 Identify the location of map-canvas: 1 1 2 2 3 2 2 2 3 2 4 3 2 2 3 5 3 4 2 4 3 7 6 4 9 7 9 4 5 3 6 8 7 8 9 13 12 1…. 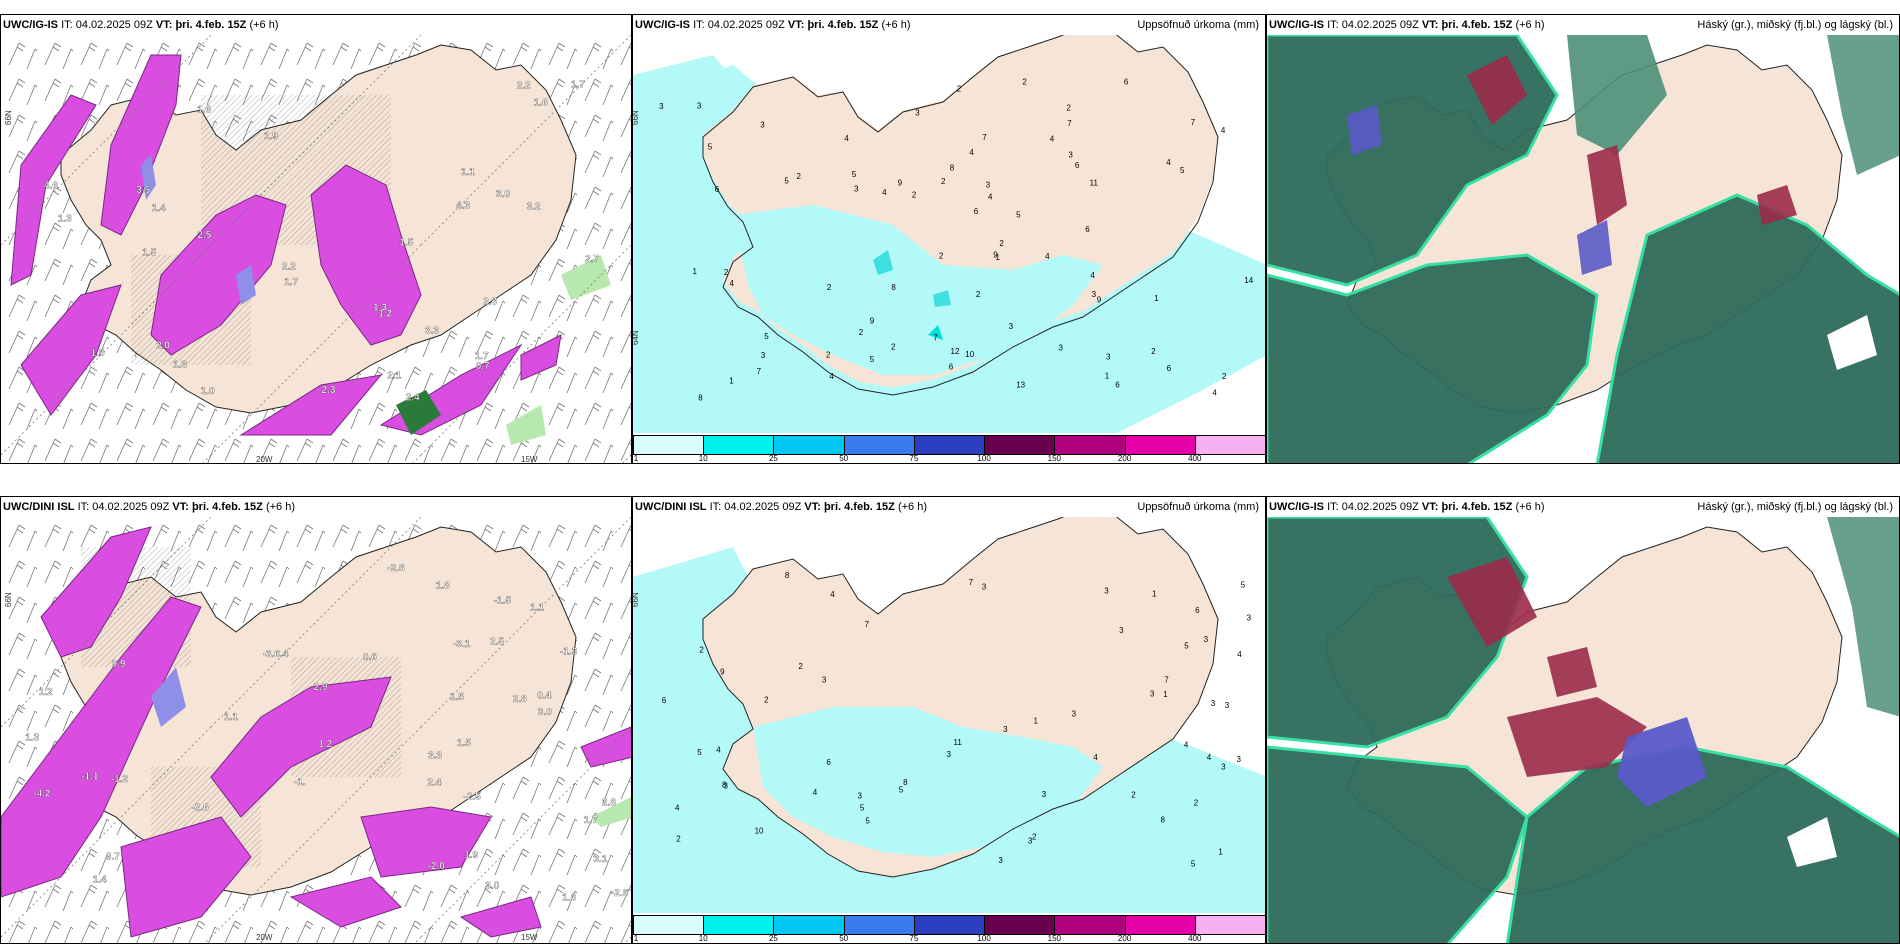
(949, 234).